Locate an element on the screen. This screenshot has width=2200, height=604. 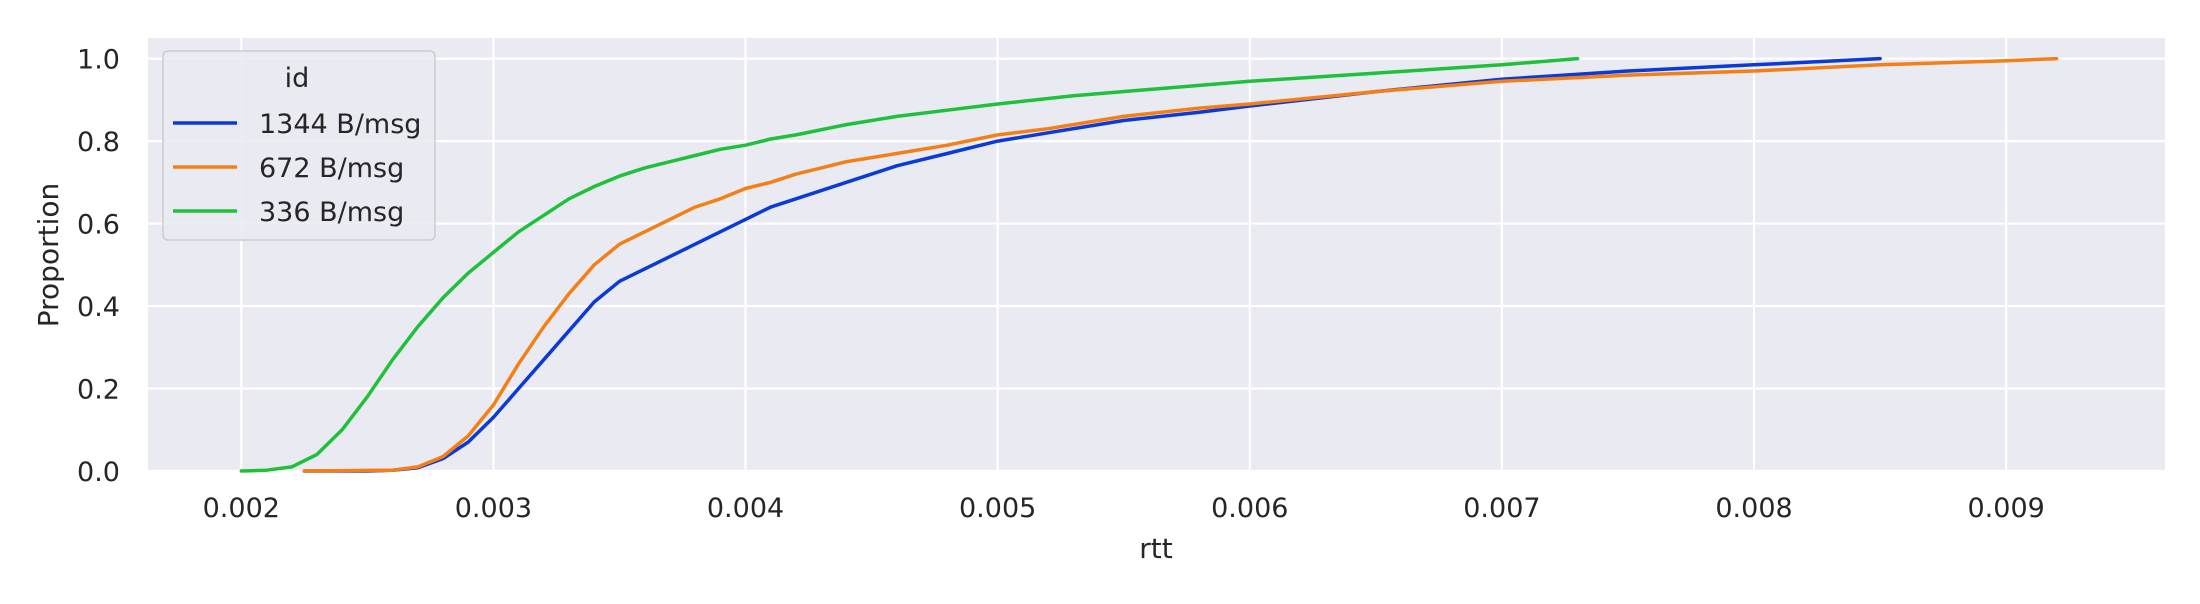
x-tick-label: 0.002 is located at coordinates (241, 508).